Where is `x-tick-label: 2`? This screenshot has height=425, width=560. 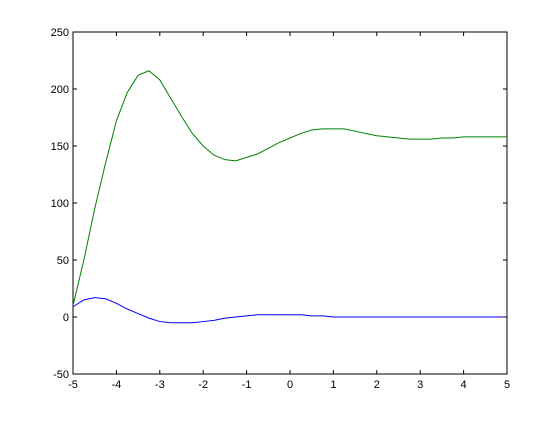 x-tick-label: 2 is located at coordinates (377, 385).